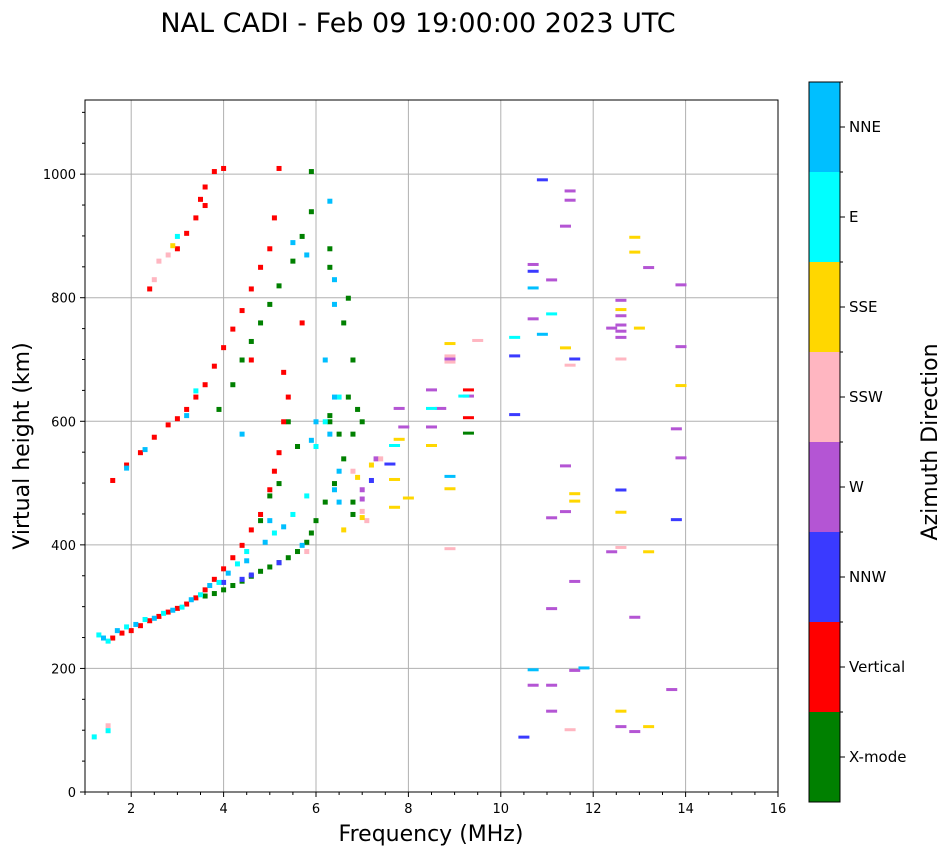 The height and width of the screenshot is (860, 951). Describe the element at coordinates (930, 441) in the screenshot. I see `colorbar-label: Azimuth Direction` at that location.